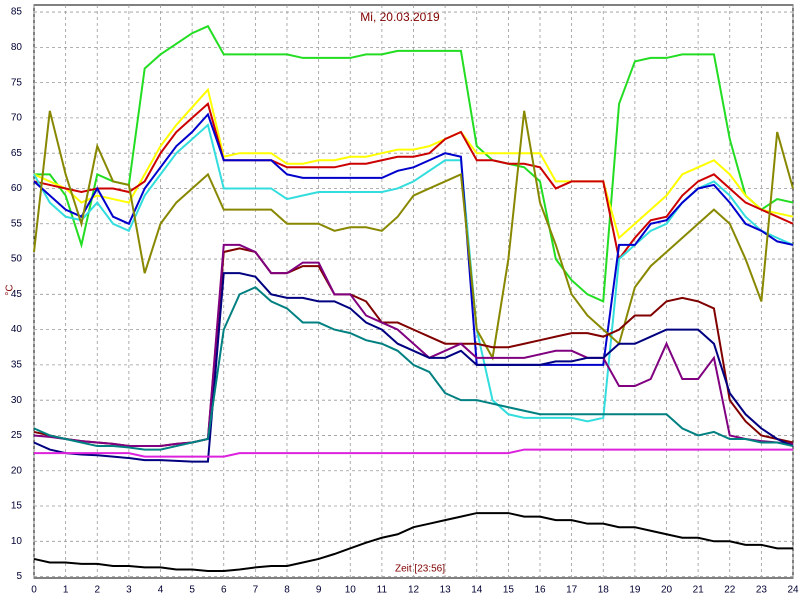 This screenshot has width=800, height=600. I want to click on y-tick-label: 80, so click(17, 47).